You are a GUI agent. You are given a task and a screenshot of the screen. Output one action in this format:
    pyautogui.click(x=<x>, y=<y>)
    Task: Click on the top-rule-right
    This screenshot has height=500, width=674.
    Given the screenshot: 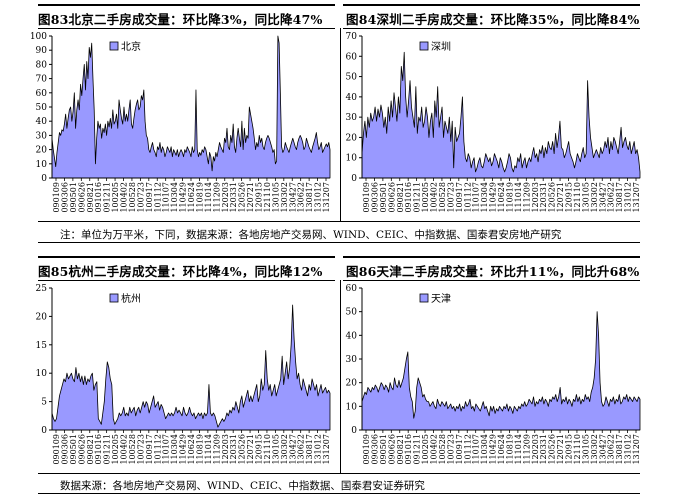 What is the action you would take?
    pyautogui.click(x=491, y=5)
    